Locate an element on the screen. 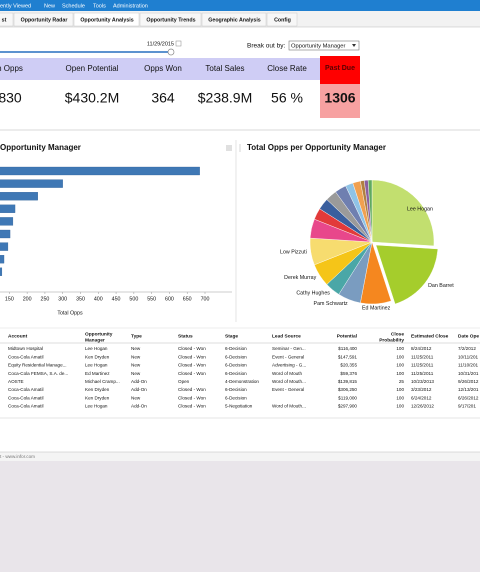  table-cell: 11/25/2011 is located at coordinates (422, 373).